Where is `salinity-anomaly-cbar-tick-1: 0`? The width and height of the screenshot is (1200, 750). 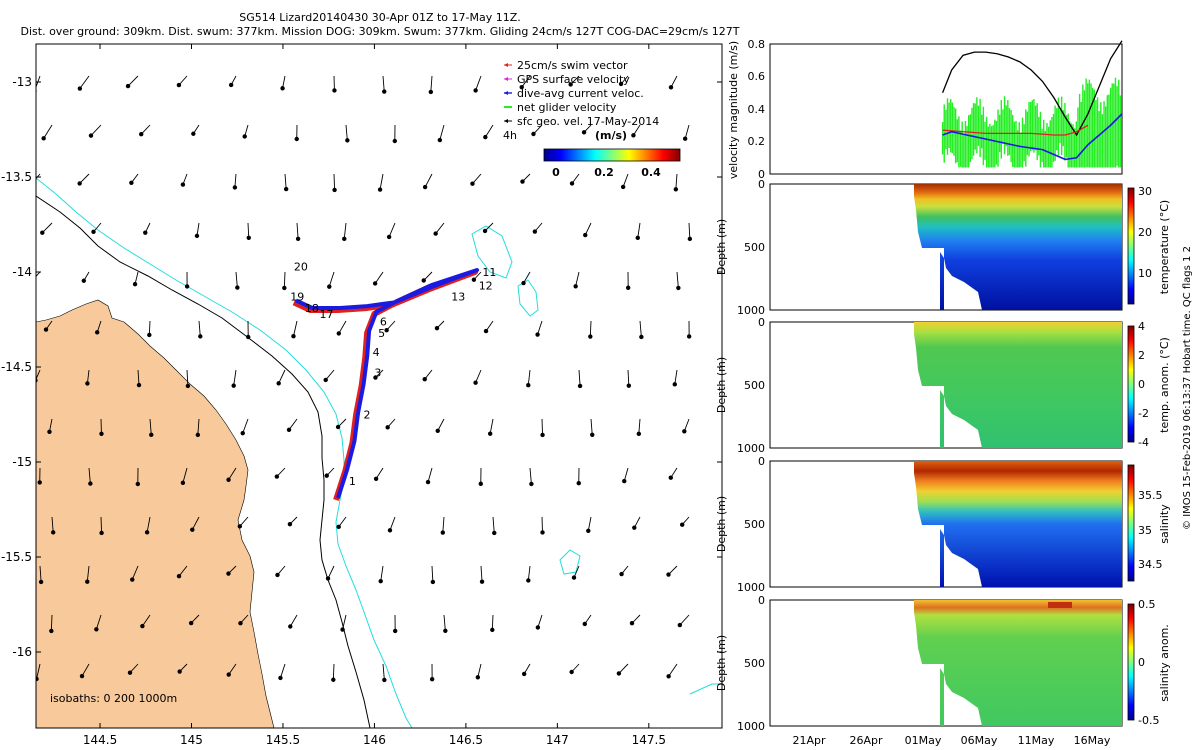 salinity-anomaly-cbar-tick-1: 0 is located at coordinates (1141, 662).